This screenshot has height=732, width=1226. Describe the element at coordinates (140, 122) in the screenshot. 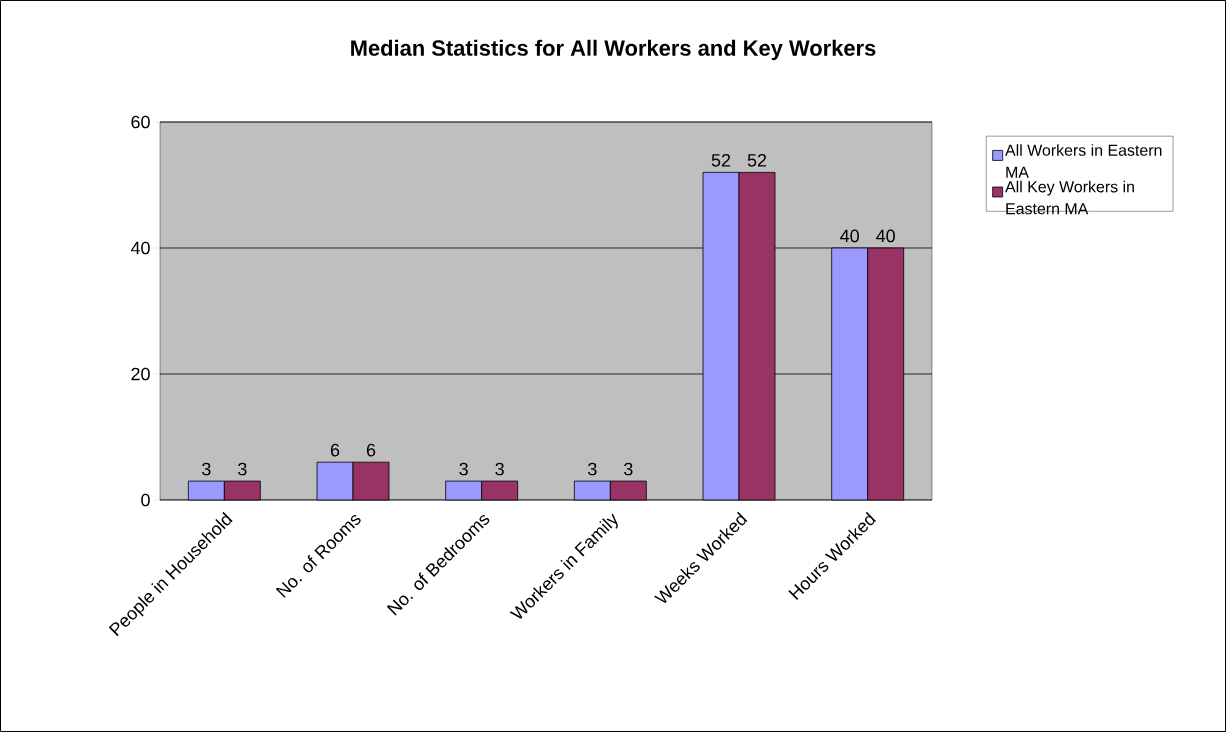

I see `y-tick-label: 60` at that location.